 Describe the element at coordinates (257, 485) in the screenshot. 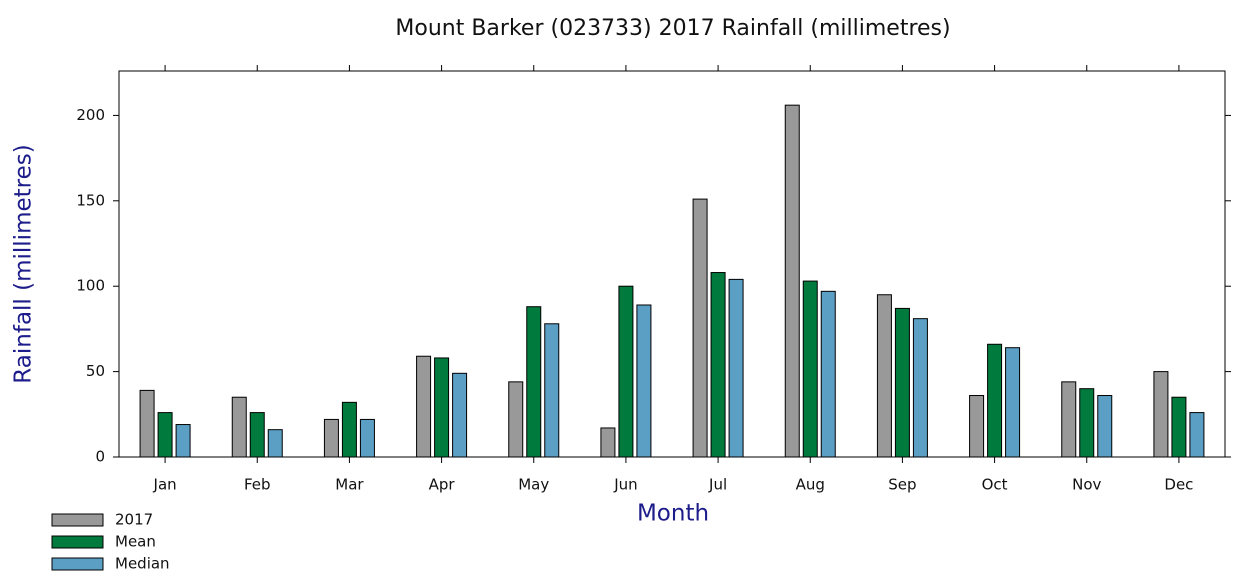

I see `x-tick-label: Feb` at that location.